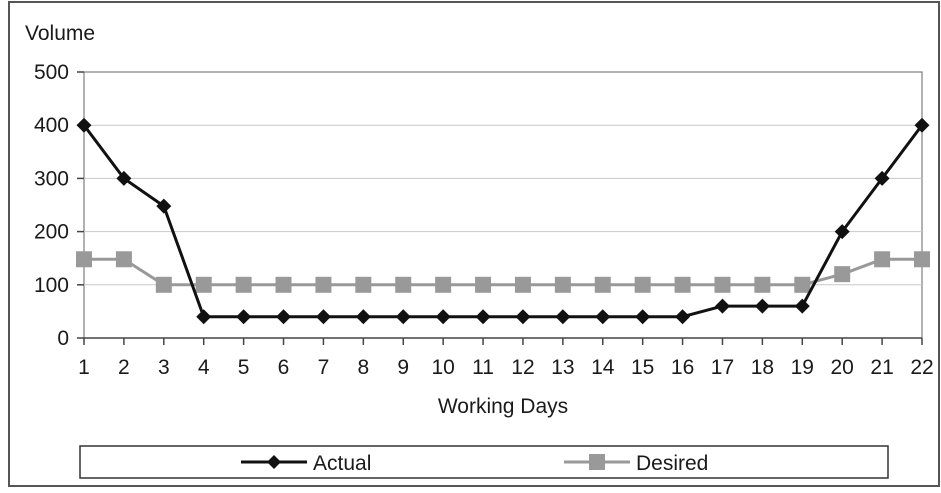 Image resolution: width=941 pixels, height=493 pixels. I want to click on x-tick-label: 7, so click(324, 367).